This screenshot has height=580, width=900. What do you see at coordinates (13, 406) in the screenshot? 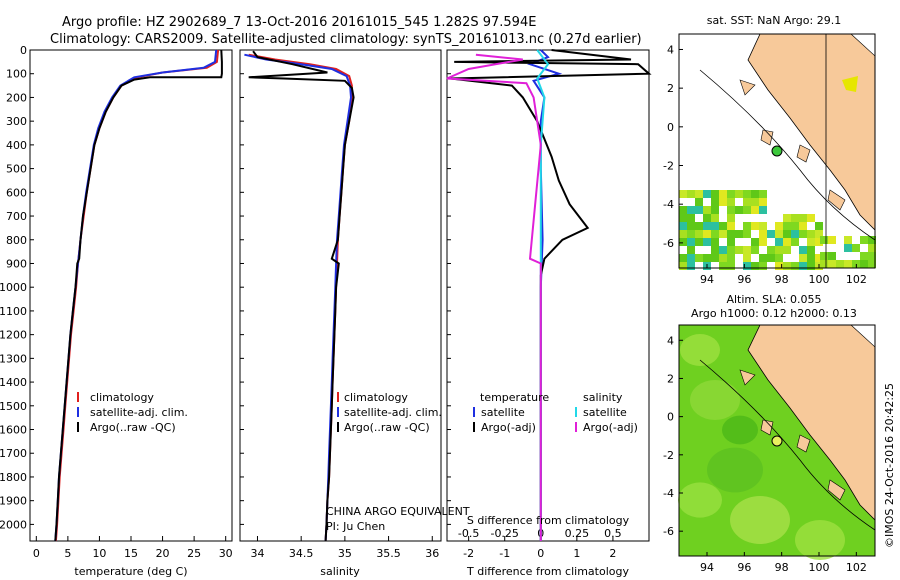
I see `y-tick-label: 1500` at bounding box center [13, 406].